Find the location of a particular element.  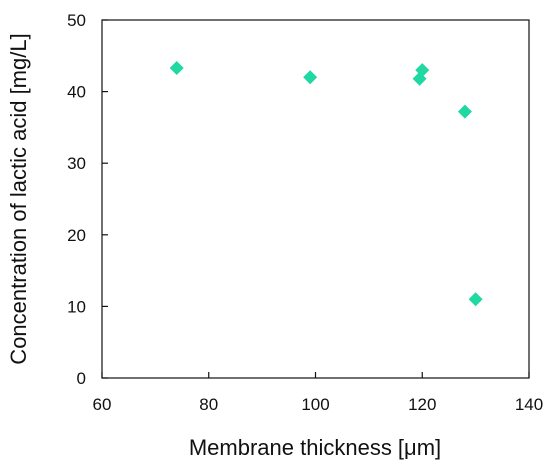

x-tick-label: 140 is located at coordinates (529, 404).